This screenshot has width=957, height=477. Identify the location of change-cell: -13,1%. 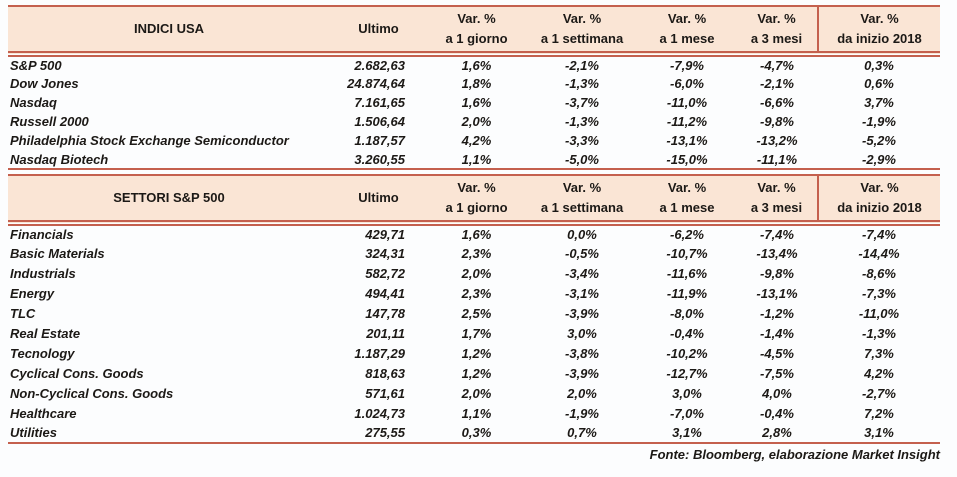
(687, 140).